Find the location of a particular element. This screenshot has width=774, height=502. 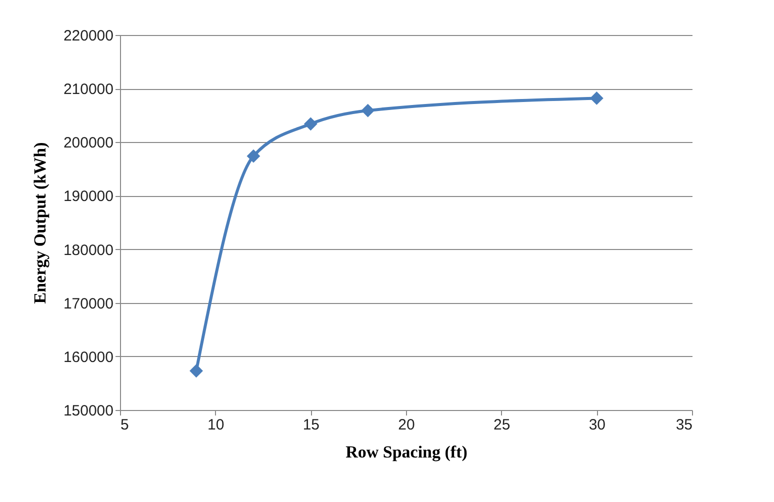

y-tick-label: 190000 is located at coordinates (88, 197).